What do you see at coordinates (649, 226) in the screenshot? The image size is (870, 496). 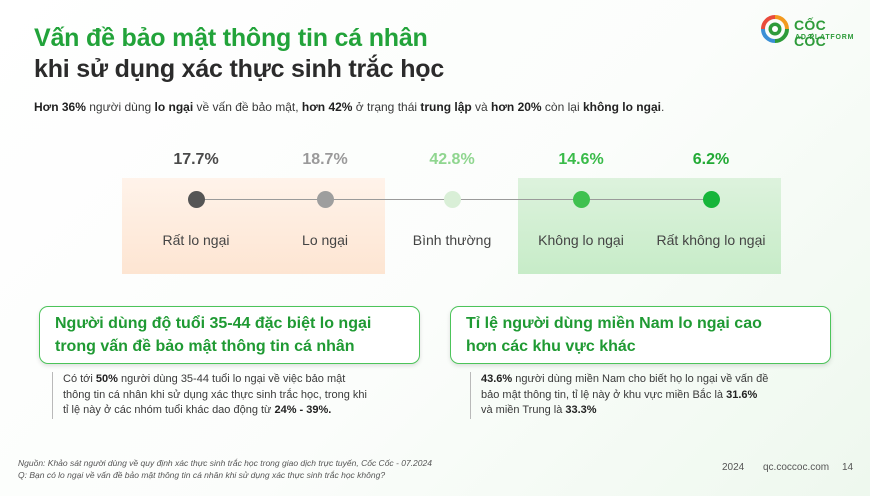 I see `not-concerned-zone` at bounding box center [649, 226].